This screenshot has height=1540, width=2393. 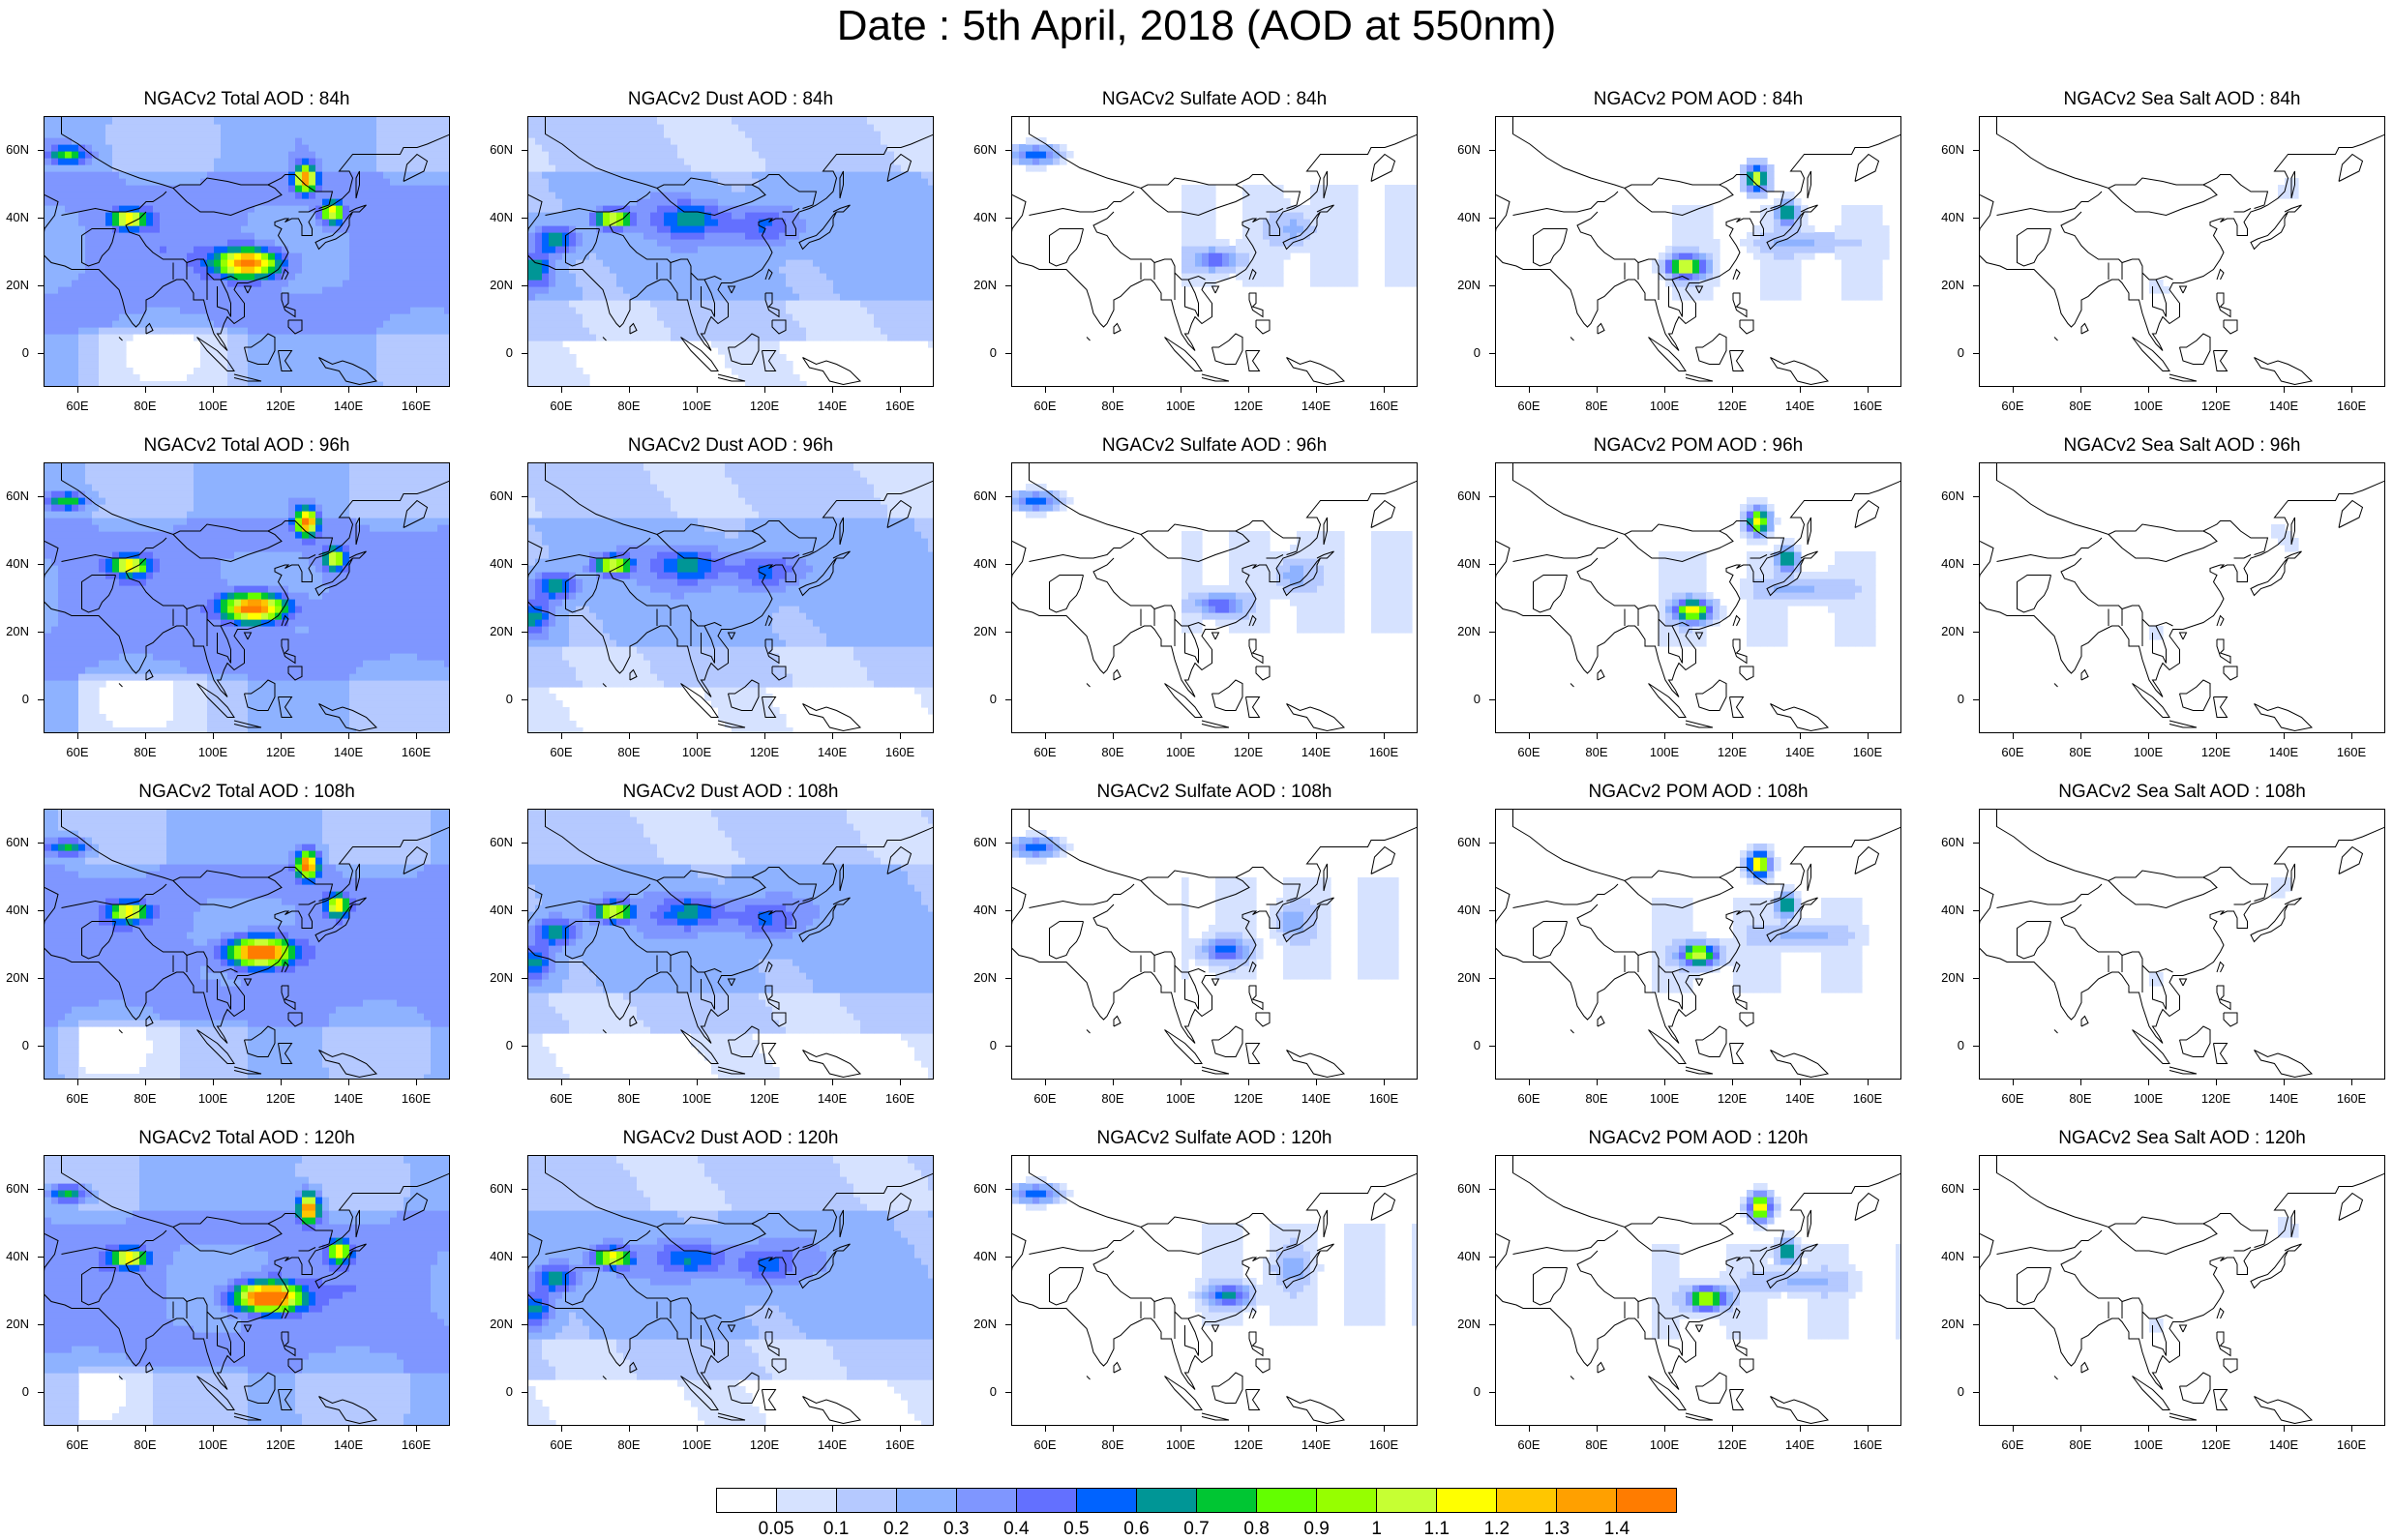 I want to click on colorbar, so click(x=1196, y=1500).